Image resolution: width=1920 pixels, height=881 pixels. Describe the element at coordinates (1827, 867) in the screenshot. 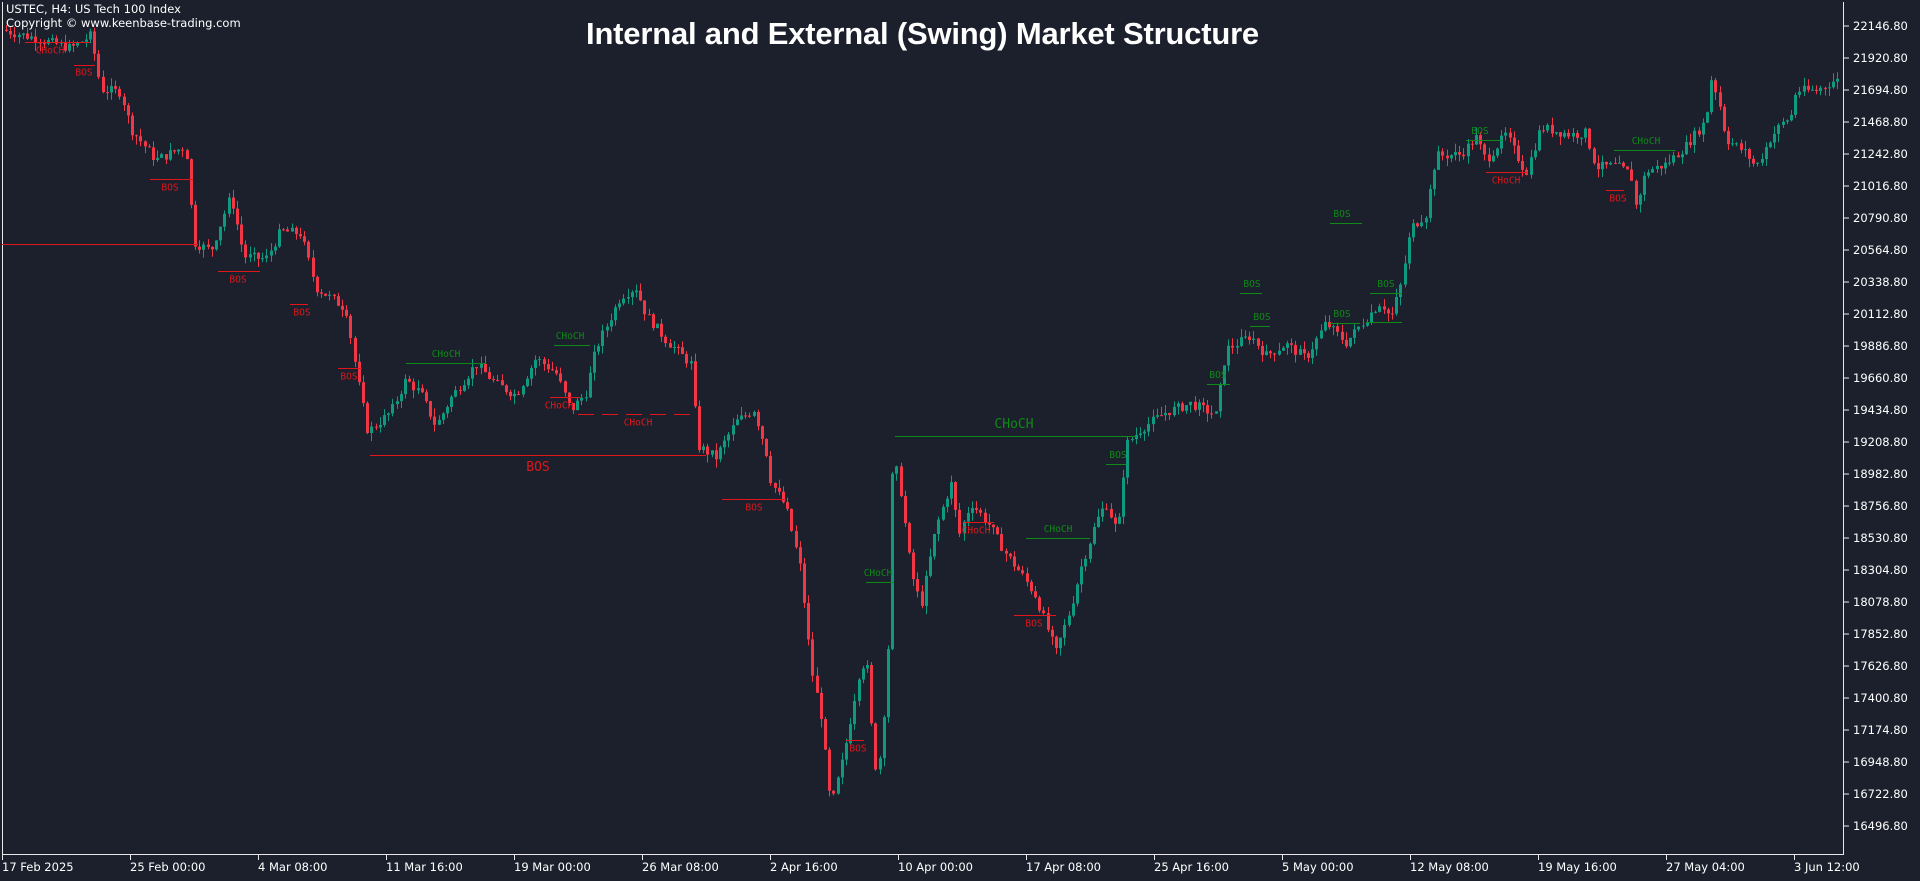

I see `time-tick-label: 3 Jun 12:00` at that location.